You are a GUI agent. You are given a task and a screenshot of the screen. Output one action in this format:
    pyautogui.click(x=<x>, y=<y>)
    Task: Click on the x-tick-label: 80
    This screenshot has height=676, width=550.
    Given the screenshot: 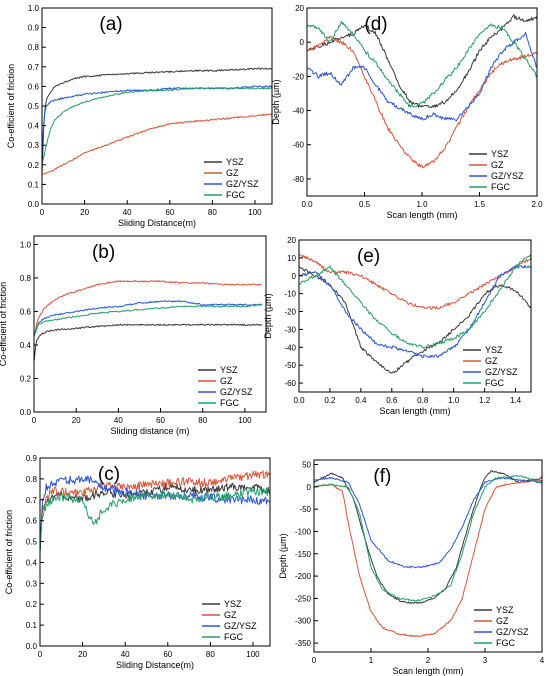 What is the action you would take?
    pyautogui.click(x=210, y=654)
    